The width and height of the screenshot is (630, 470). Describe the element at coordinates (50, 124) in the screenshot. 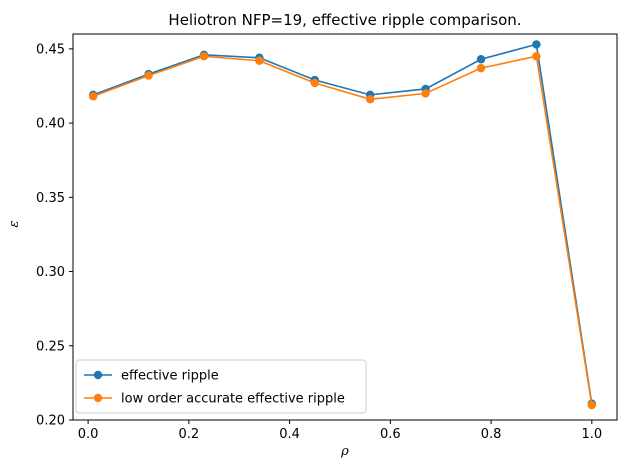

I see `y-tick-label: 0.40` at that location.